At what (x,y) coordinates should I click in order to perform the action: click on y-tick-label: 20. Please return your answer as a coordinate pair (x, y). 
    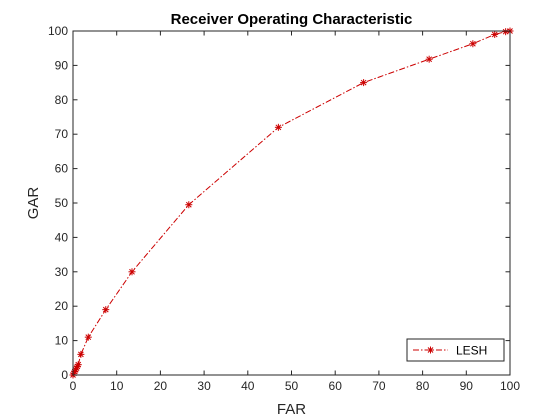
    Looking at the image, I should click on (62, 306).